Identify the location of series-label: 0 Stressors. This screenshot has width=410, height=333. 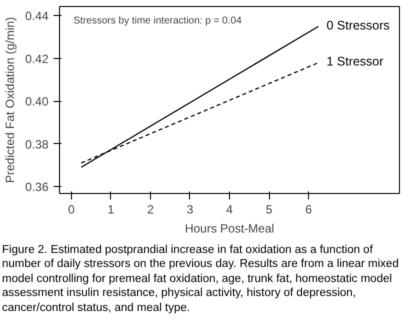
(358, 25).